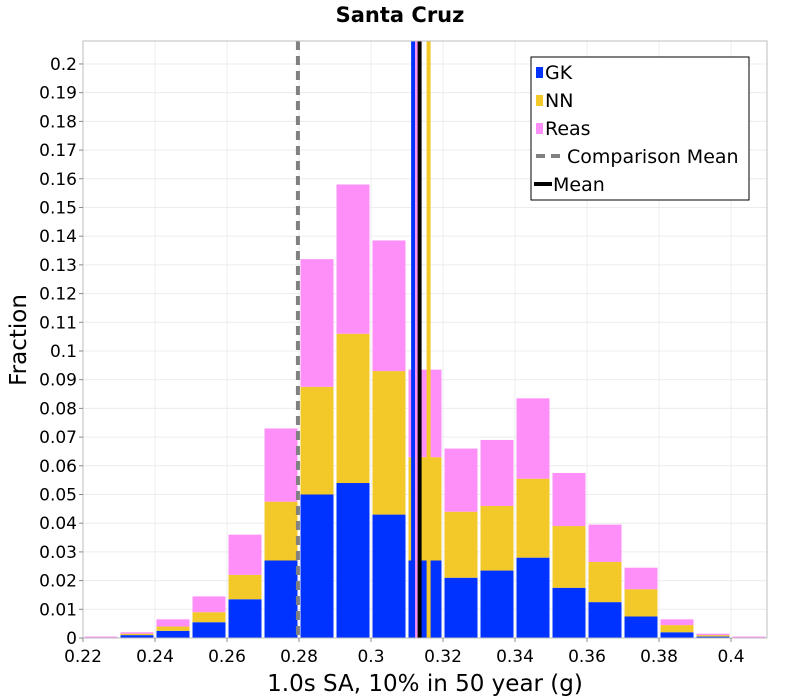 This screenshot has width=800, height=700. What do you see at coordinates (58, 94) in the screenshot?
I see `y-tick-label: 0.19` at bounding box center [58, 94].